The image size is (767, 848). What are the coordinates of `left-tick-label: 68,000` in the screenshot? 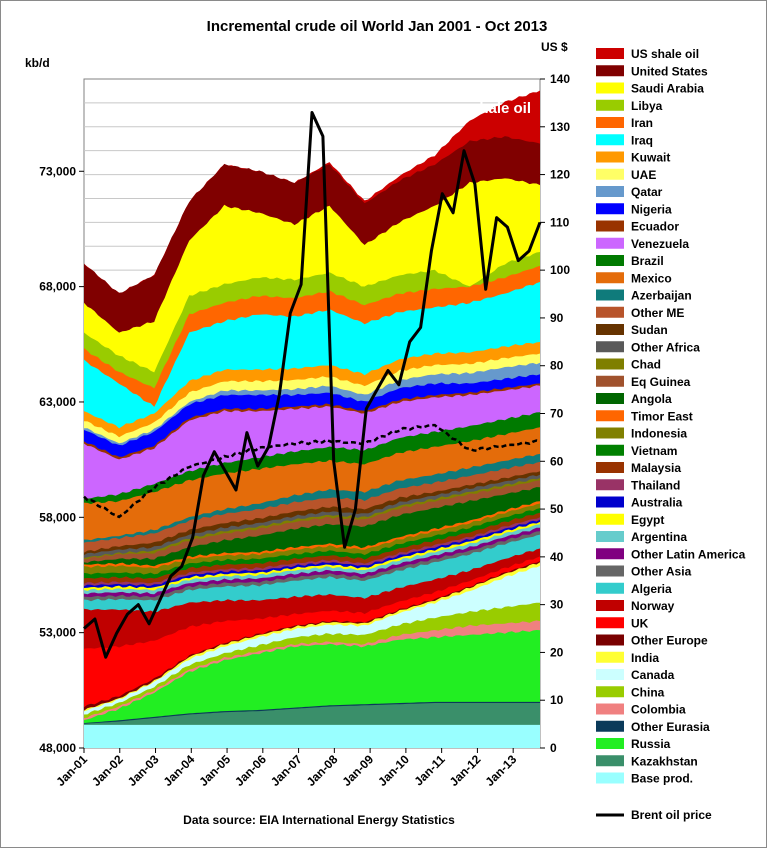 It's located at (57, 287).